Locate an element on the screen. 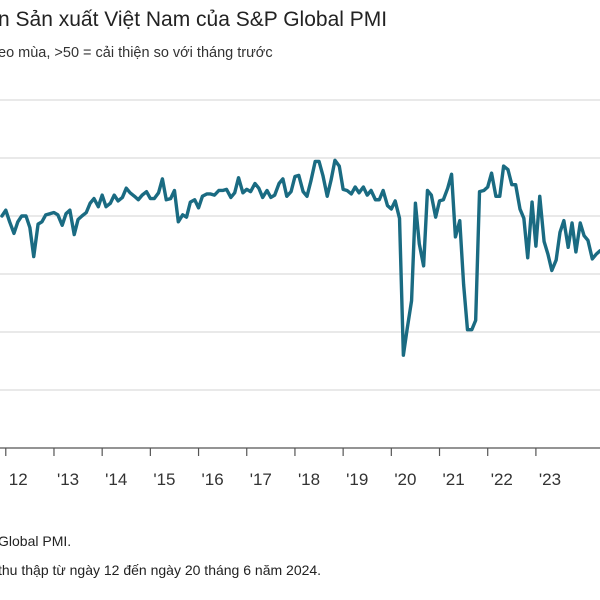  x-tick-labels: 12 '13 '14 '15 '16 '17 '18 '19 '20 '21 '22 '23 is located at coordinates (285, 479).